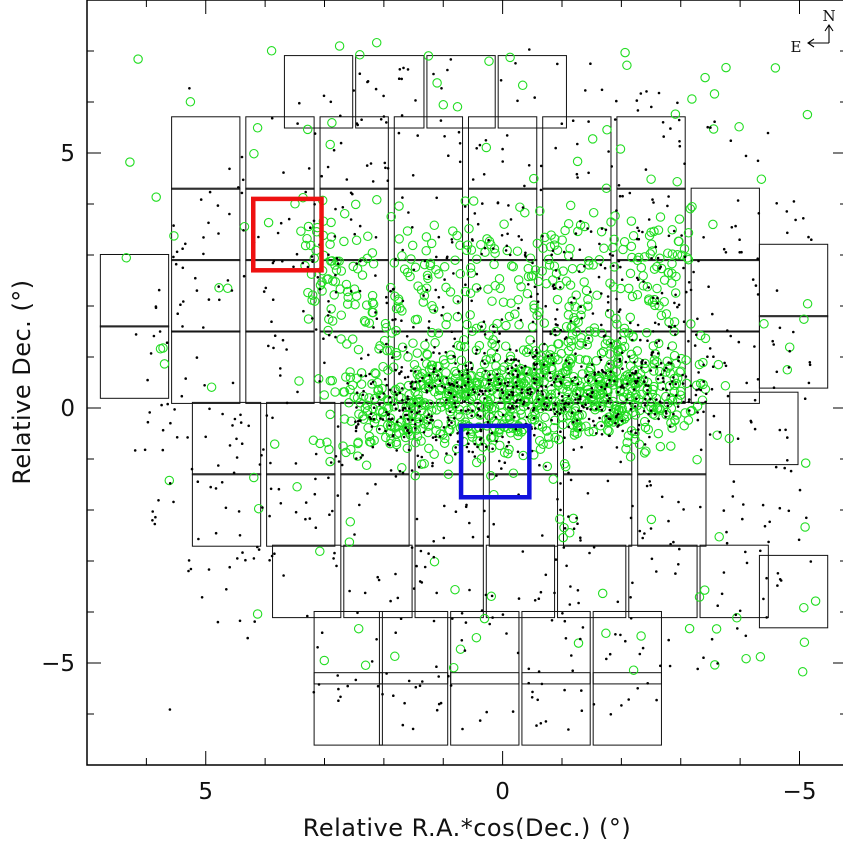 The image size is (843, 849). I want to click on field-box, so click(428, 153).